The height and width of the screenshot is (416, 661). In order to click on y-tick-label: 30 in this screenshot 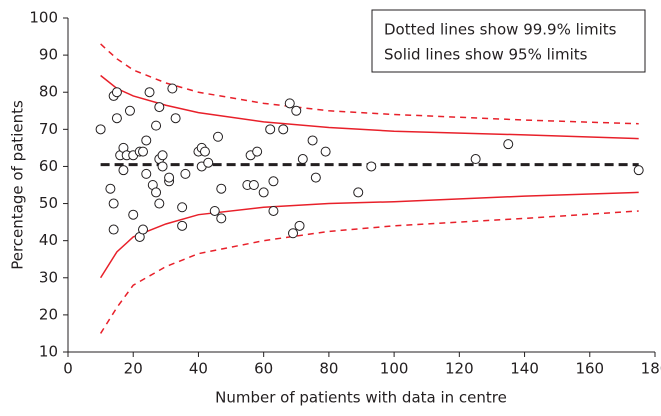, I will do `click(48, 277)`.